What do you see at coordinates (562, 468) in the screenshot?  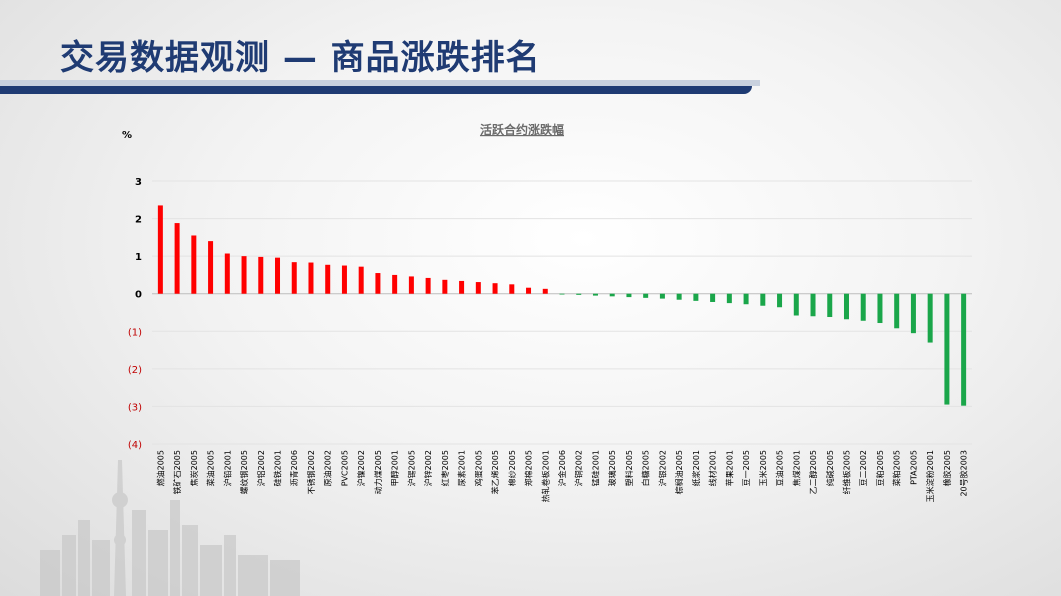 I see `x-tick-label: 沪金2006` at bounding box center [562, 468].